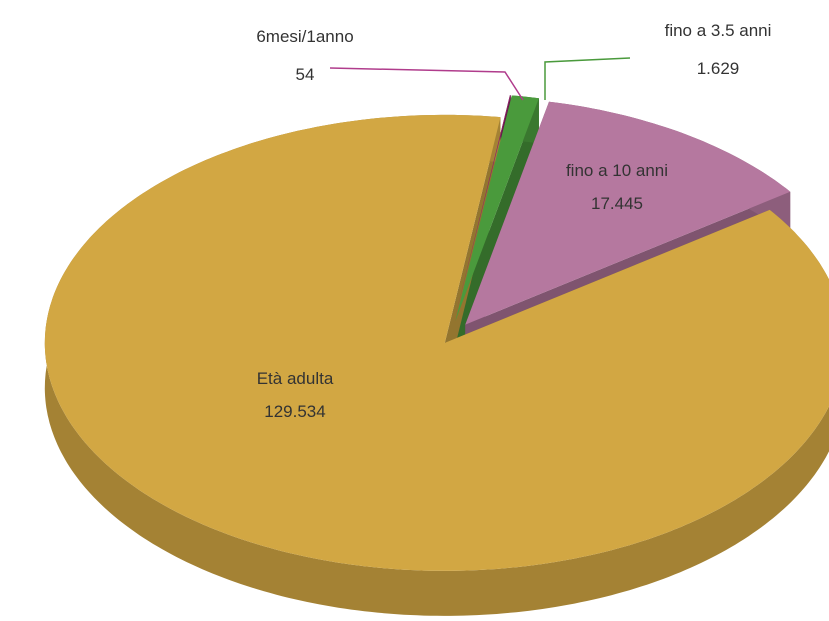 The image size is (829, 621). What do you see at coordinates (295, 411) in the screenshot?
I see `value-label: 129.534` at bounding box center [295, 411].